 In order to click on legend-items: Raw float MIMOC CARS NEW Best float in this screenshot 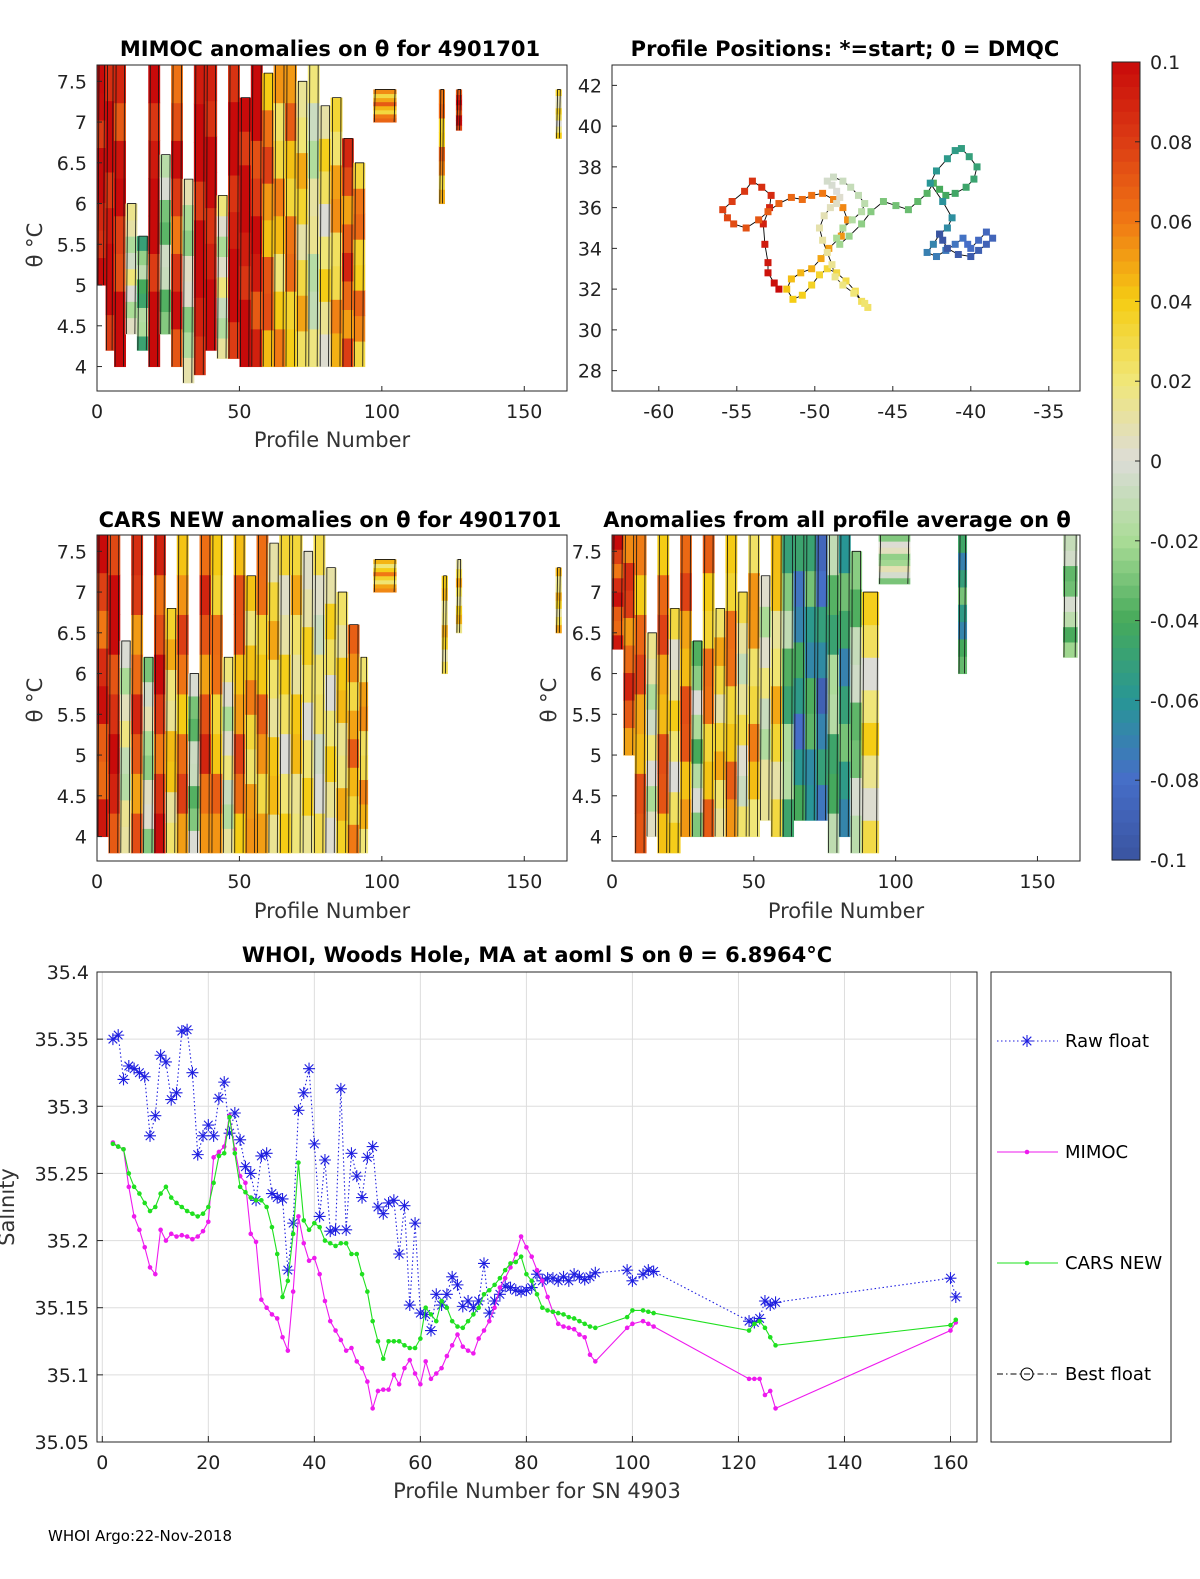, I will do `click(1079, 1208)`.